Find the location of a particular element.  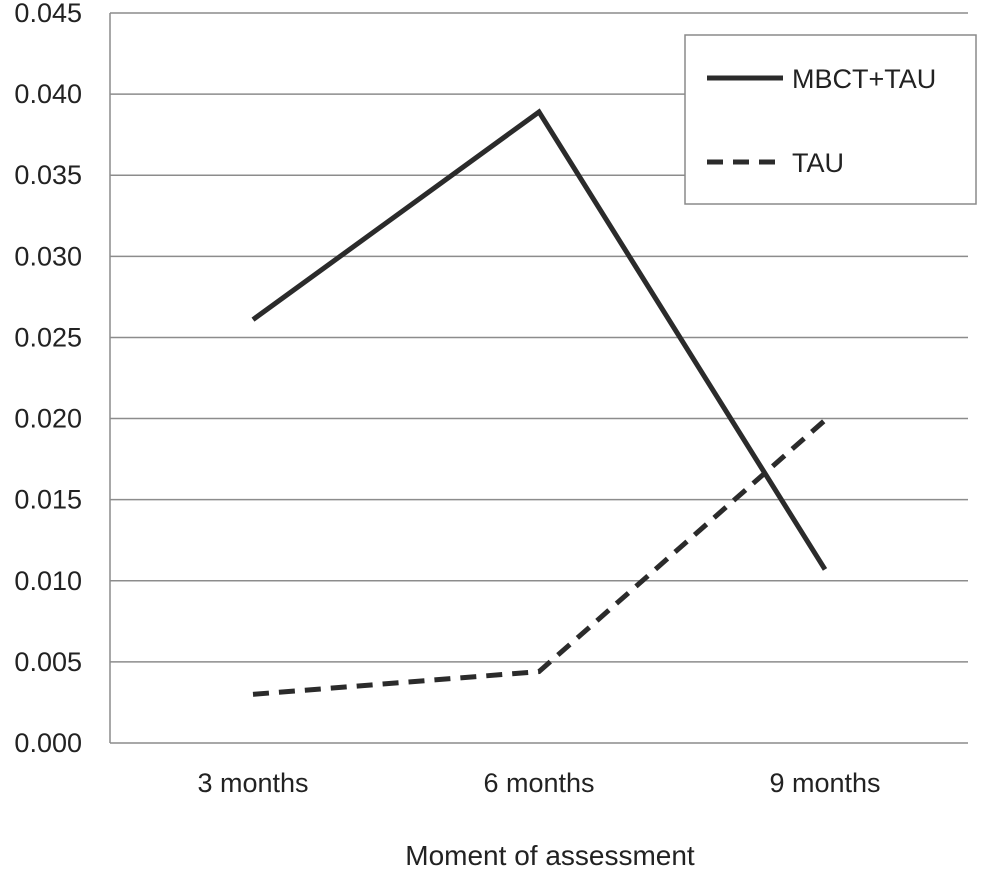

y-tick-label: 0.020 is located at coordinates (48, 419).